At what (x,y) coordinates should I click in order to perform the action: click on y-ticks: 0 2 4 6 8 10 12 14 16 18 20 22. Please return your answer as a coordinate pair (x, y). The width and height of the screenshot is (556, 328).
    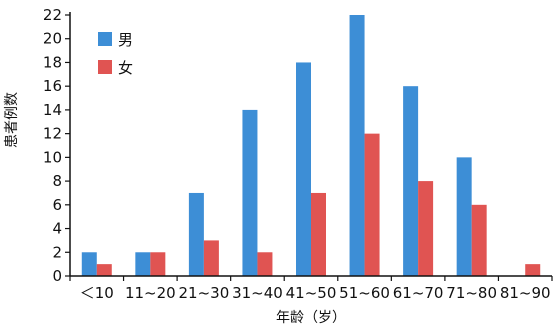
    Looking at the image, I should click on (56, 145).